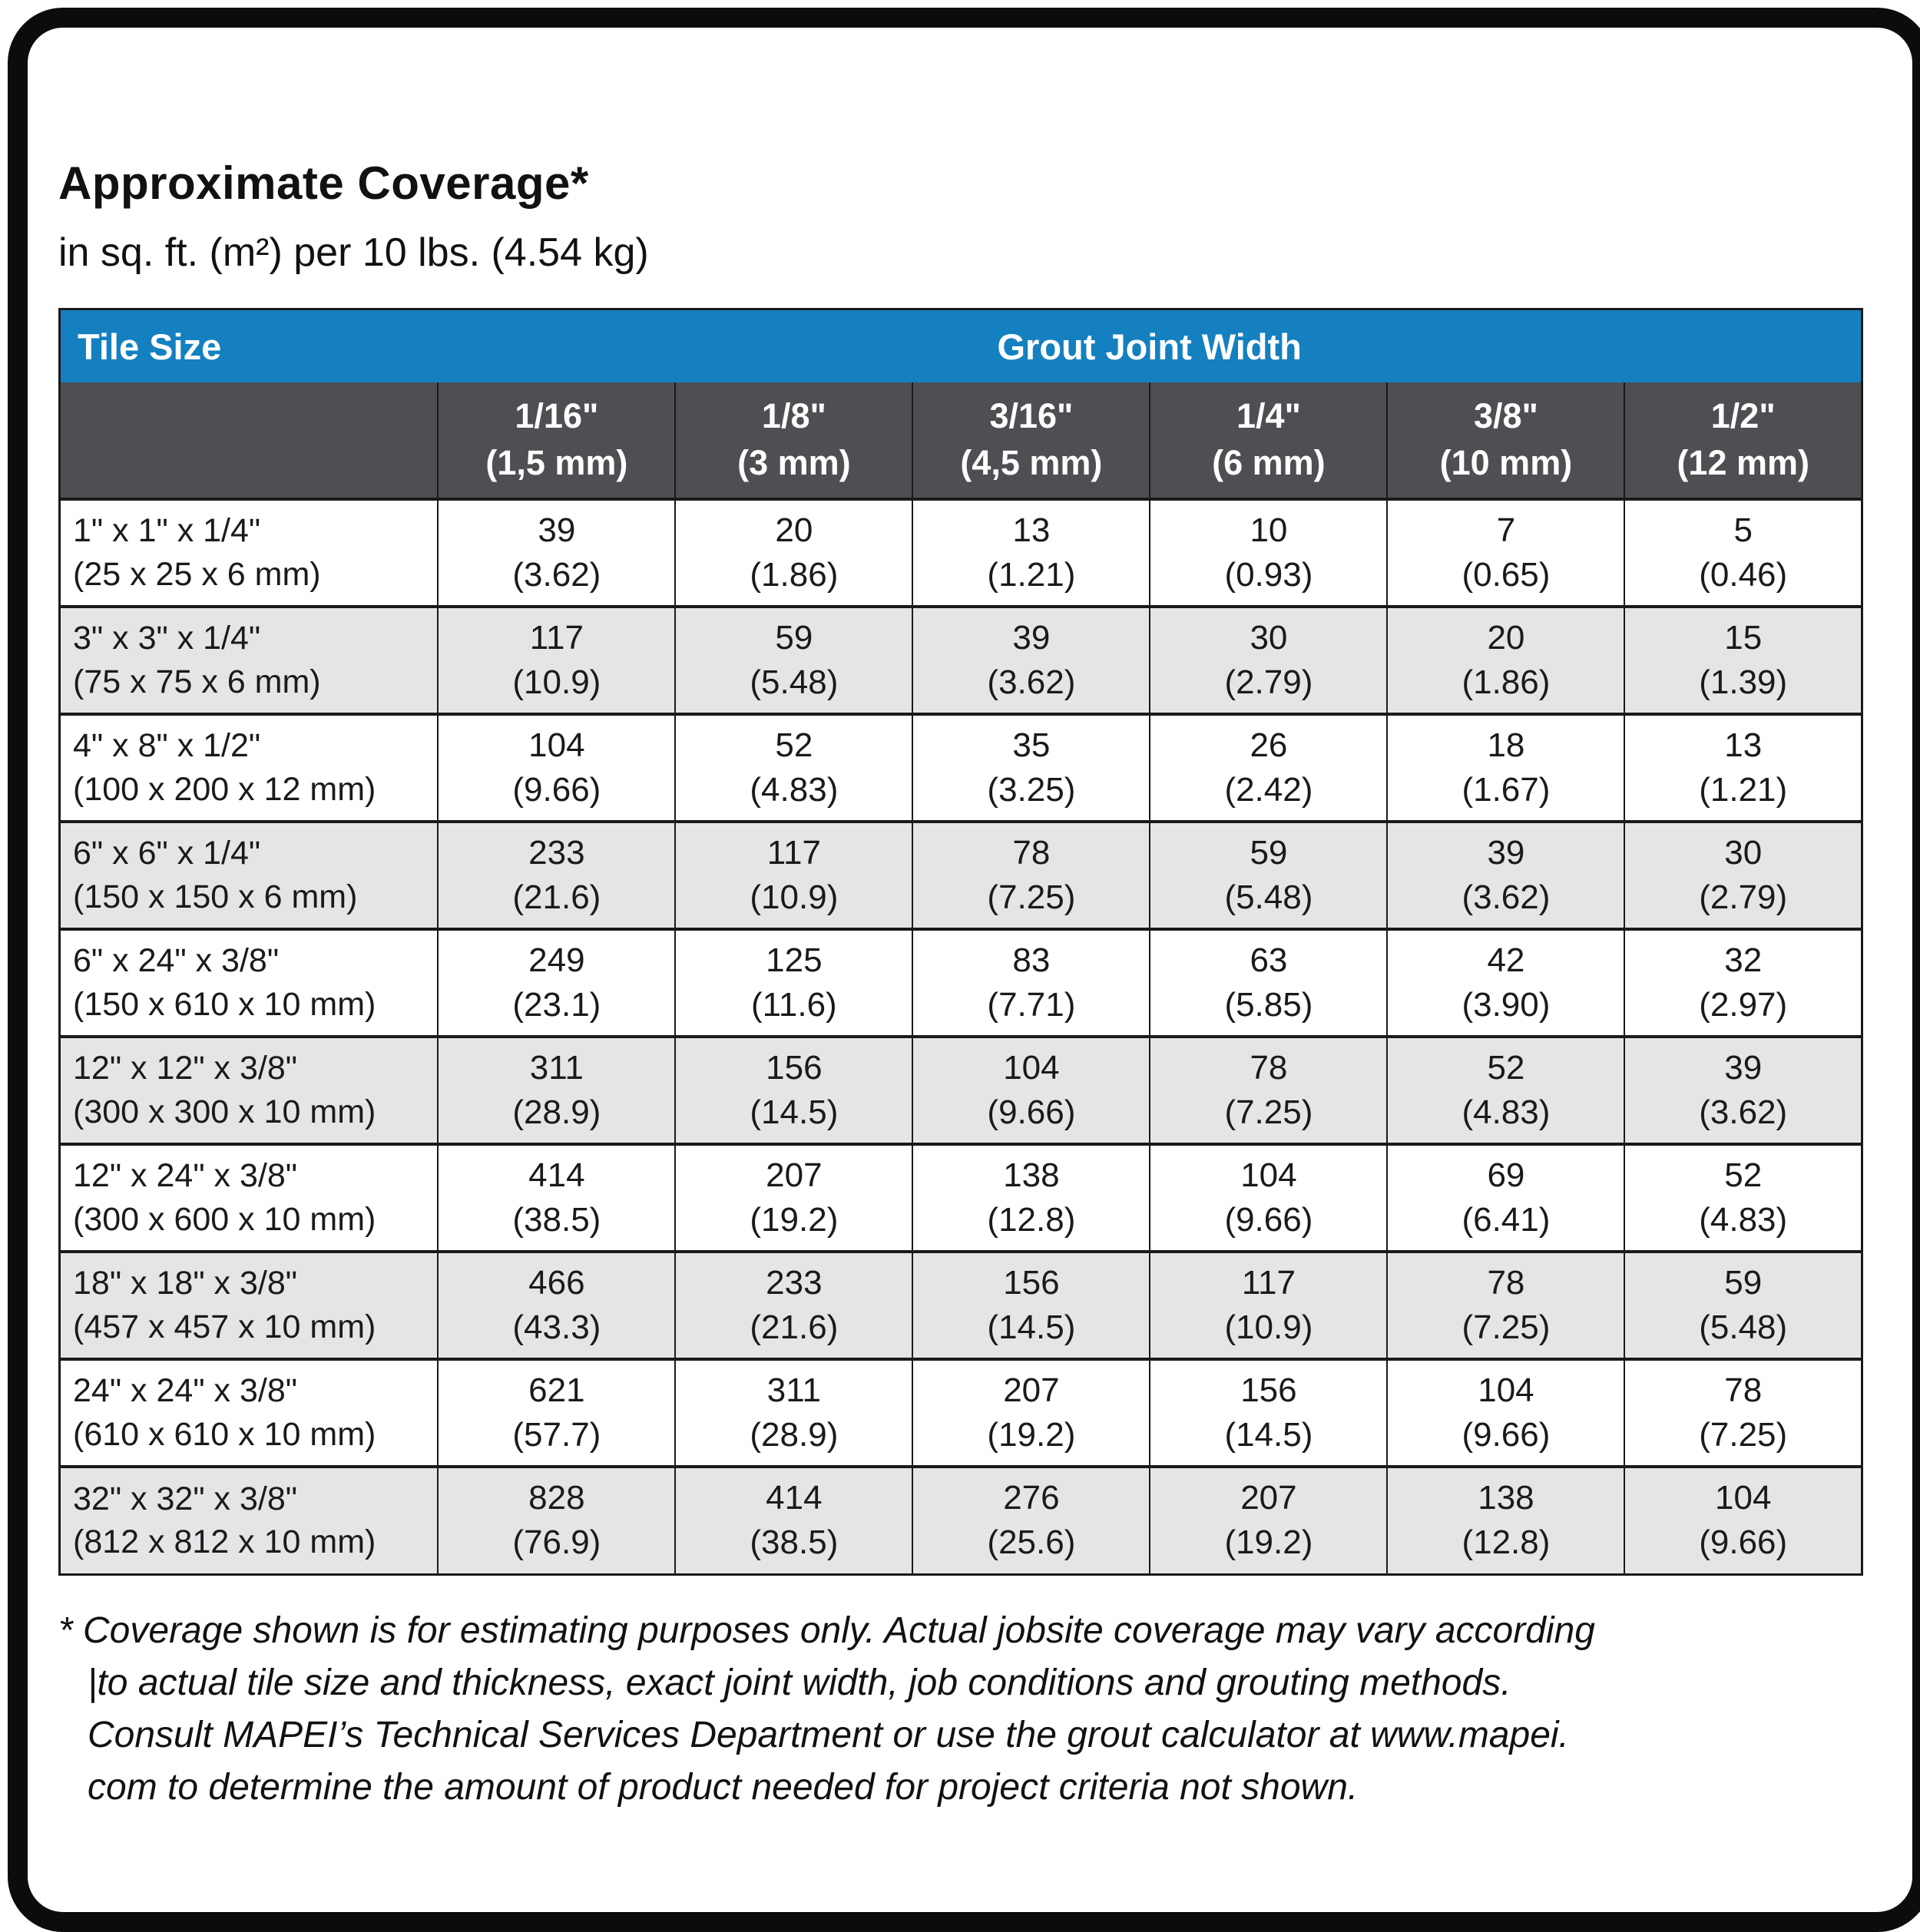  What do you see at coordinates (197, 552) in the screenshot?
I see `tile-size-cell: 1" x 1" x 1/4" (25 x 25 x 6 mm)` at bounding box center [197, 552].